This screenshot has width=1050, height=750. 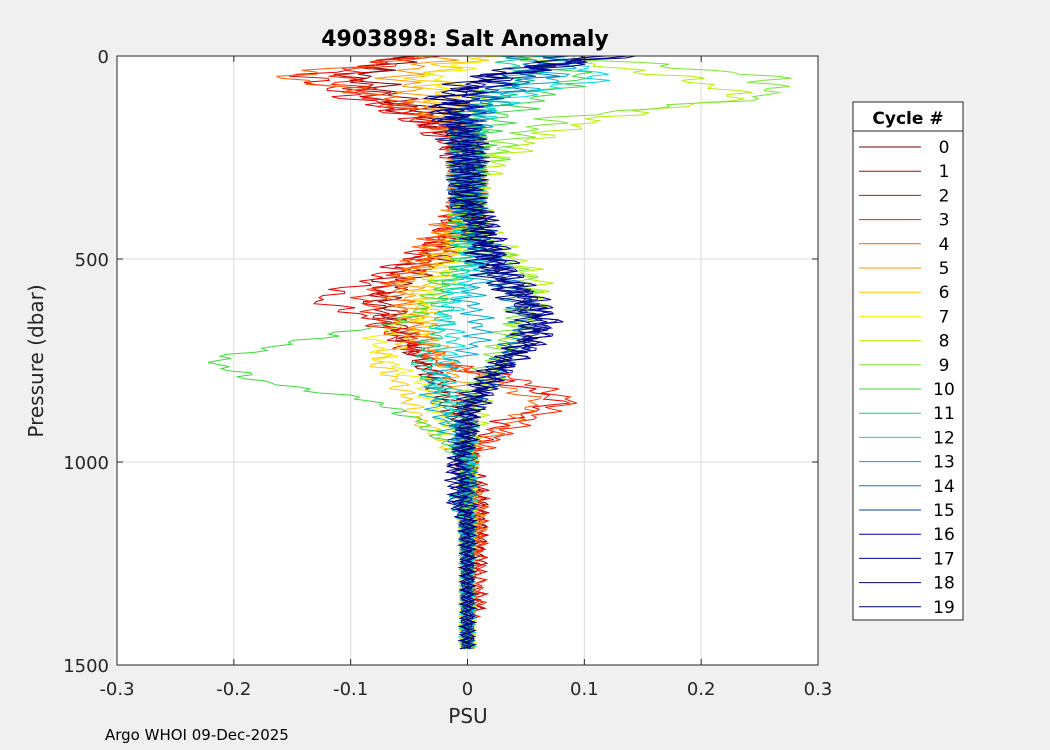 I want to click on legend-label-cycle-18: 18, so click(x=944, y=584).